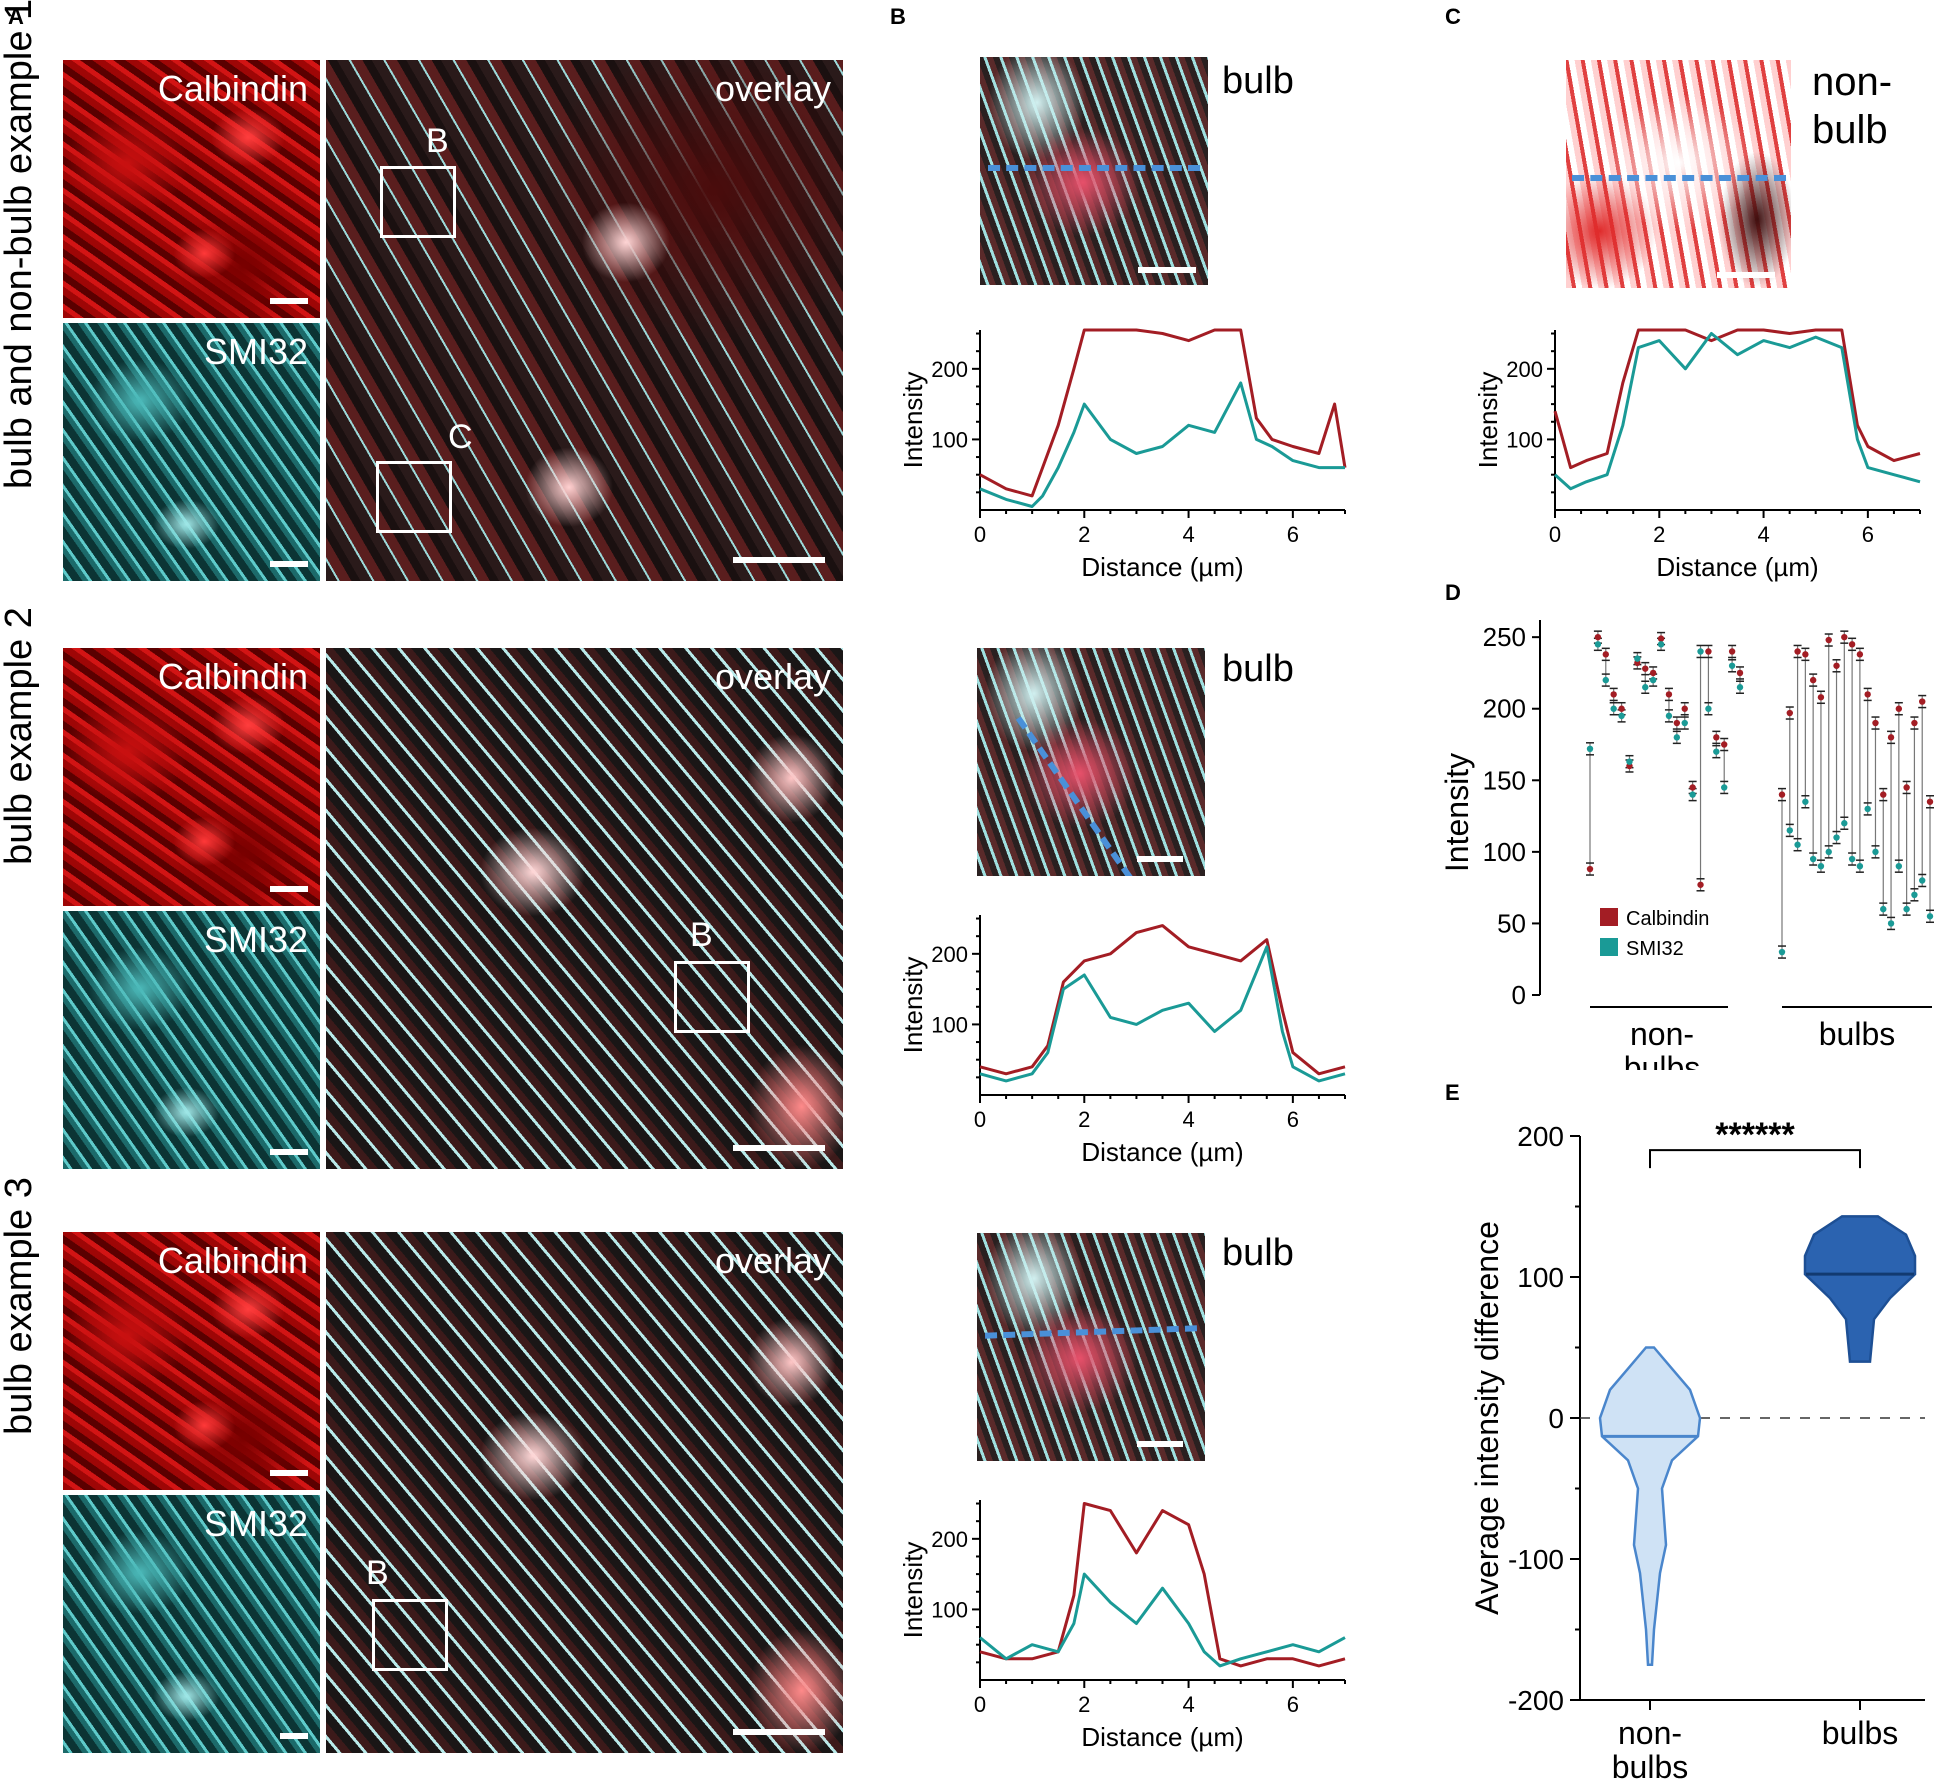 This screenshot has width=1936, height=1782. Describe the element at coordinates (418, 202) in the screenshot. I see `roi-box-b` at that location.